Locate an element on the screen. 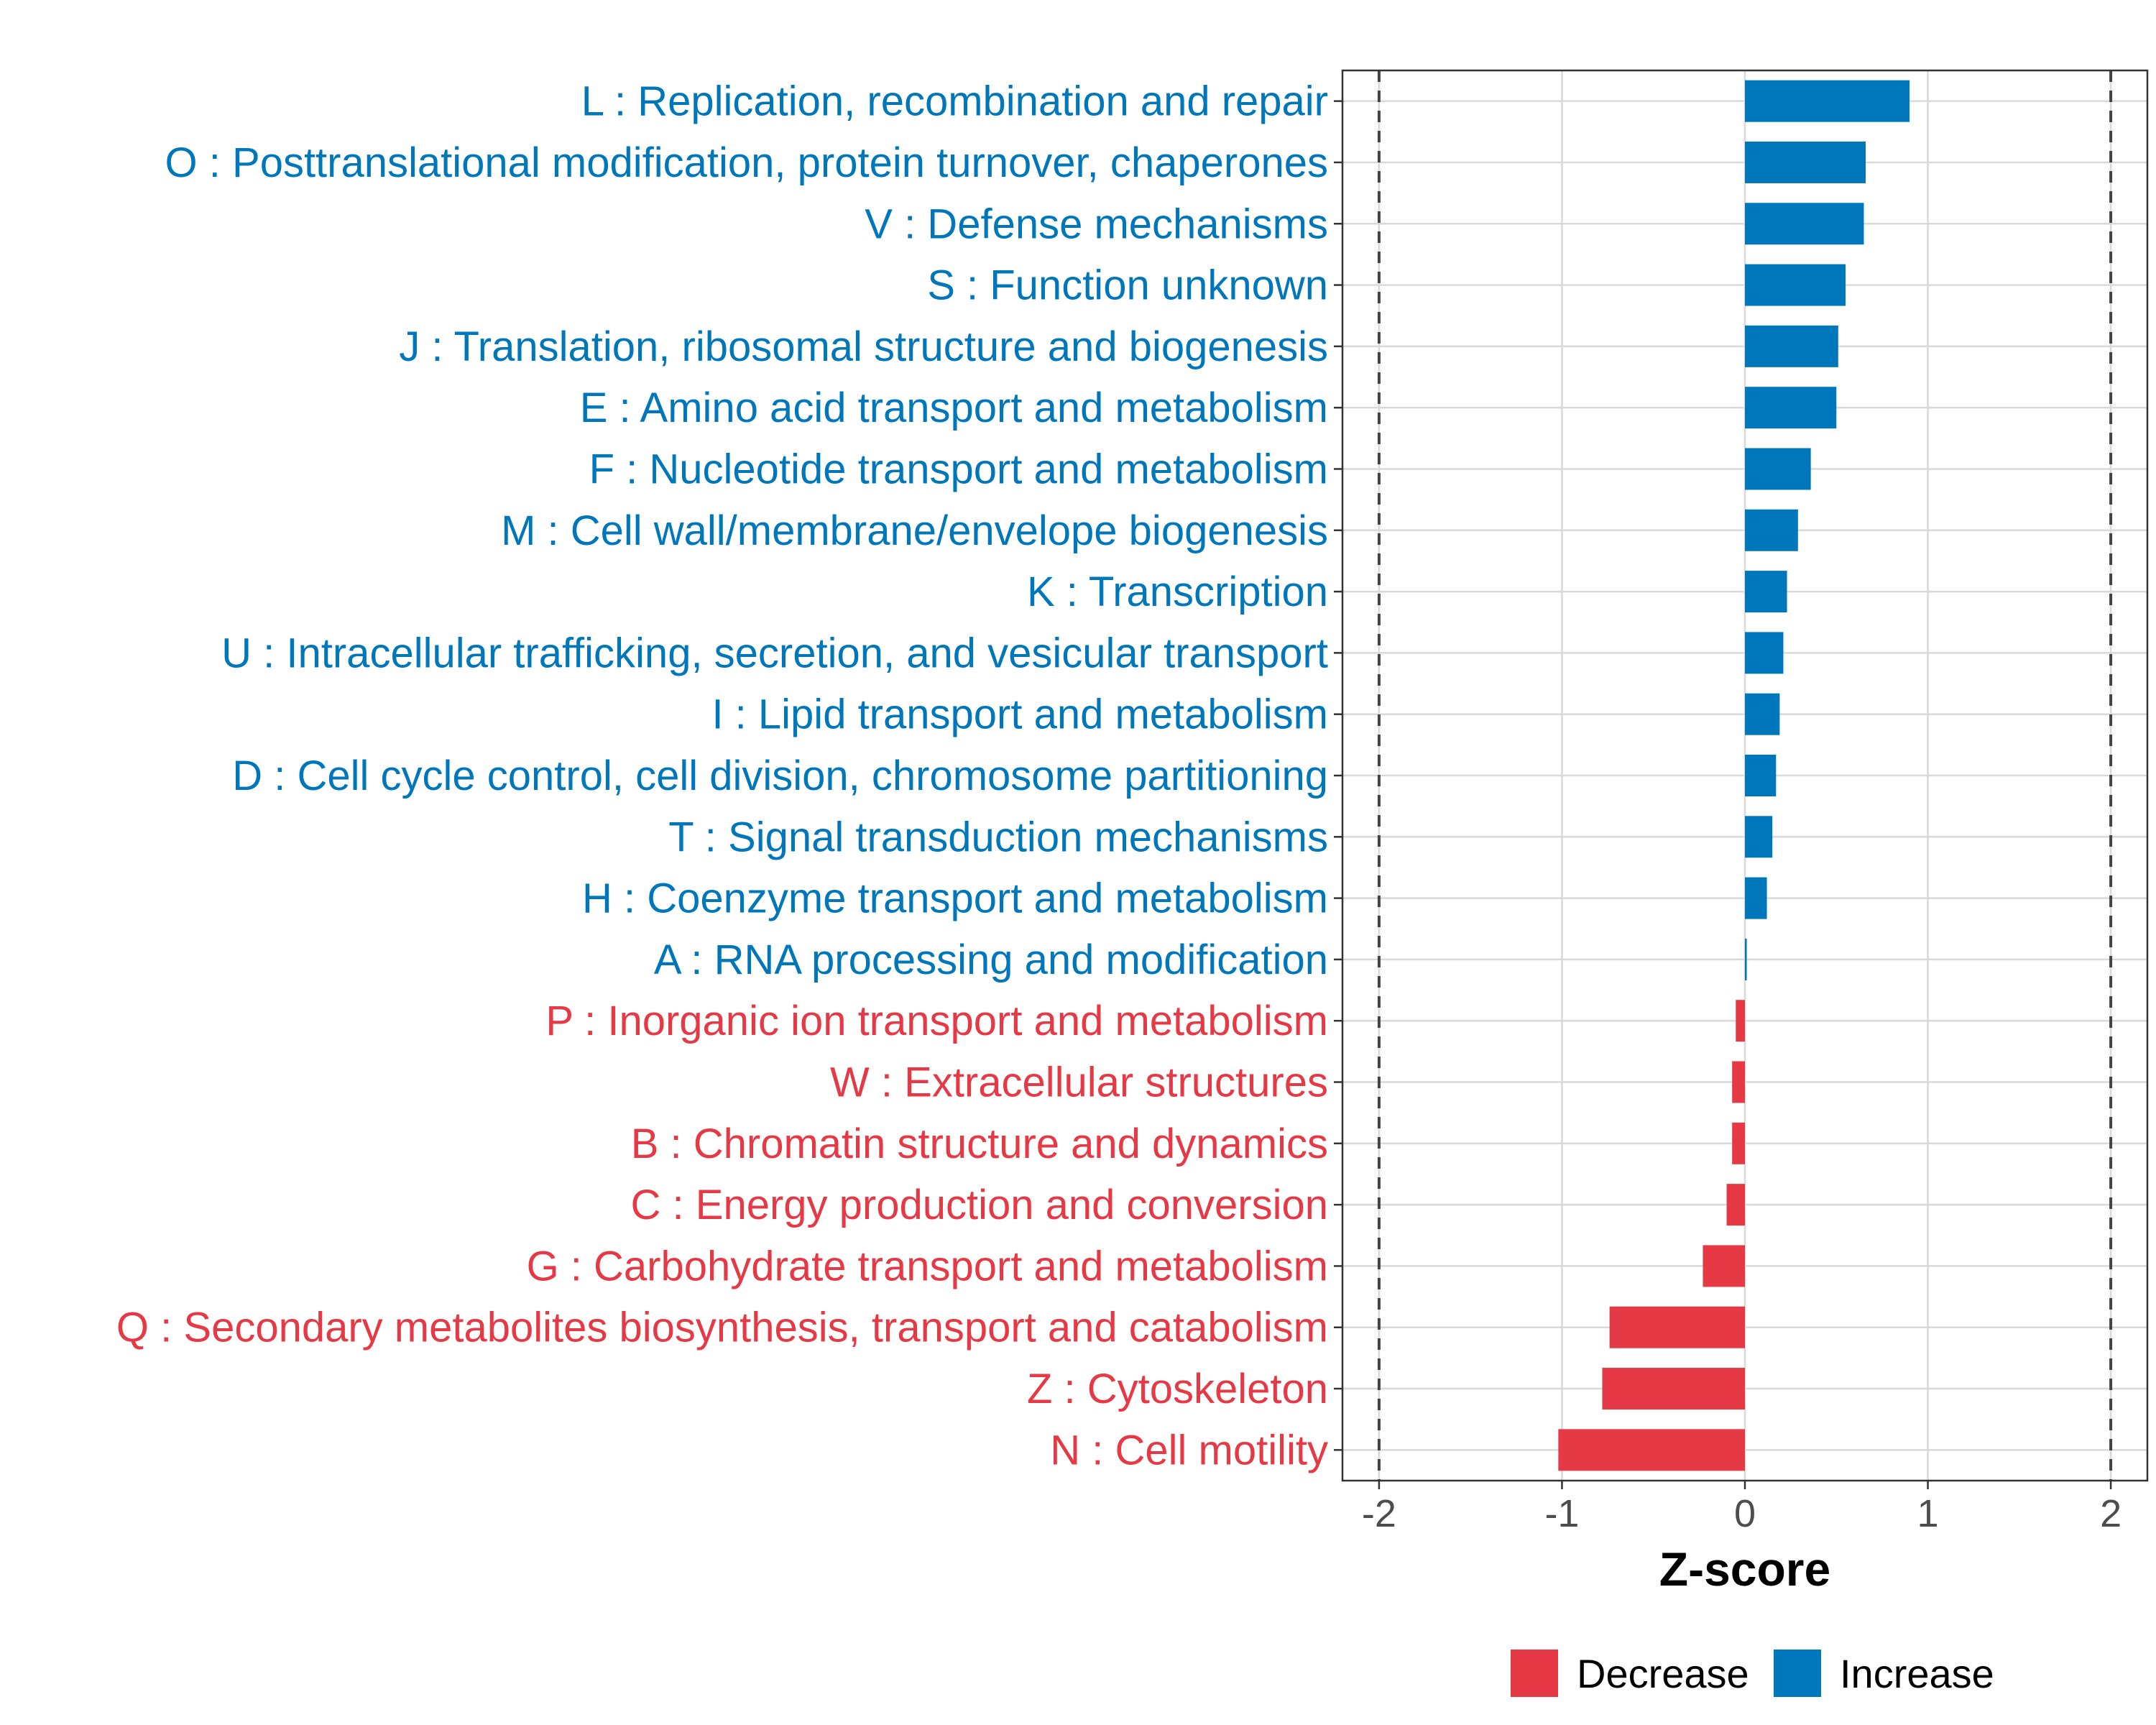 The width and height of the screenshot is (2156, 1725). category-label: T : Signal transduction mechanisms is located at coordinates (998, 837).